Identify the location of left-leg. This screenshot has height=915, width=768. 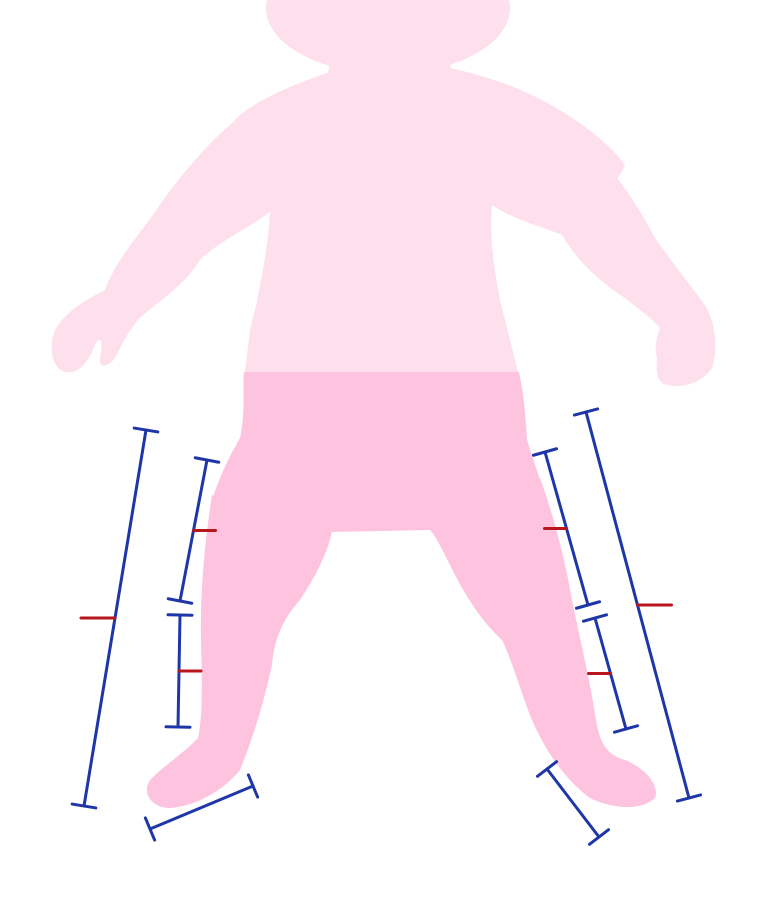
(239, 651).